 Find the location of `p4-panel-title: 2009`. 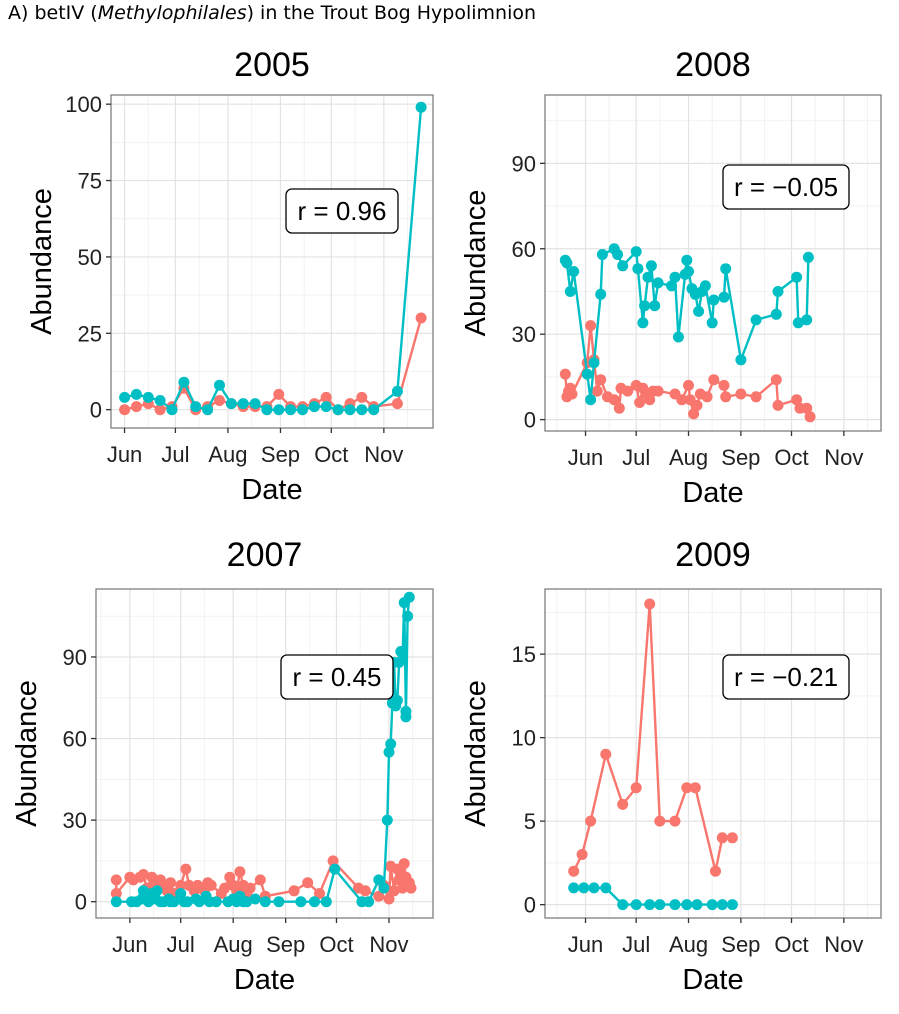

p4-panel-title: 2009 is located at coordinates (713, 555).